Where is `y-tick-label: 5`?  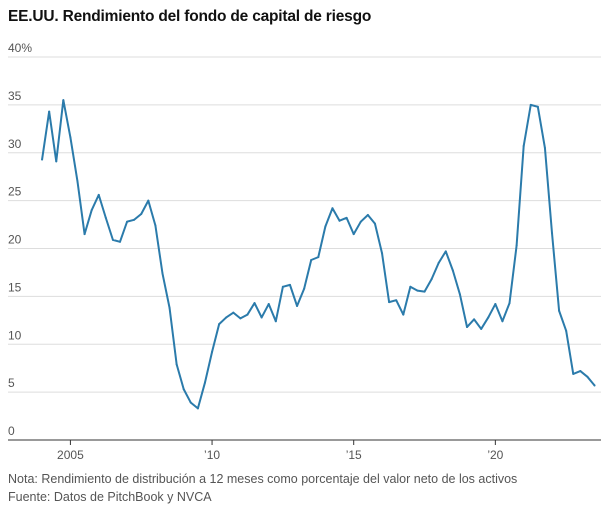
y-tick-label: 5 is located at coordinates (11, 383).